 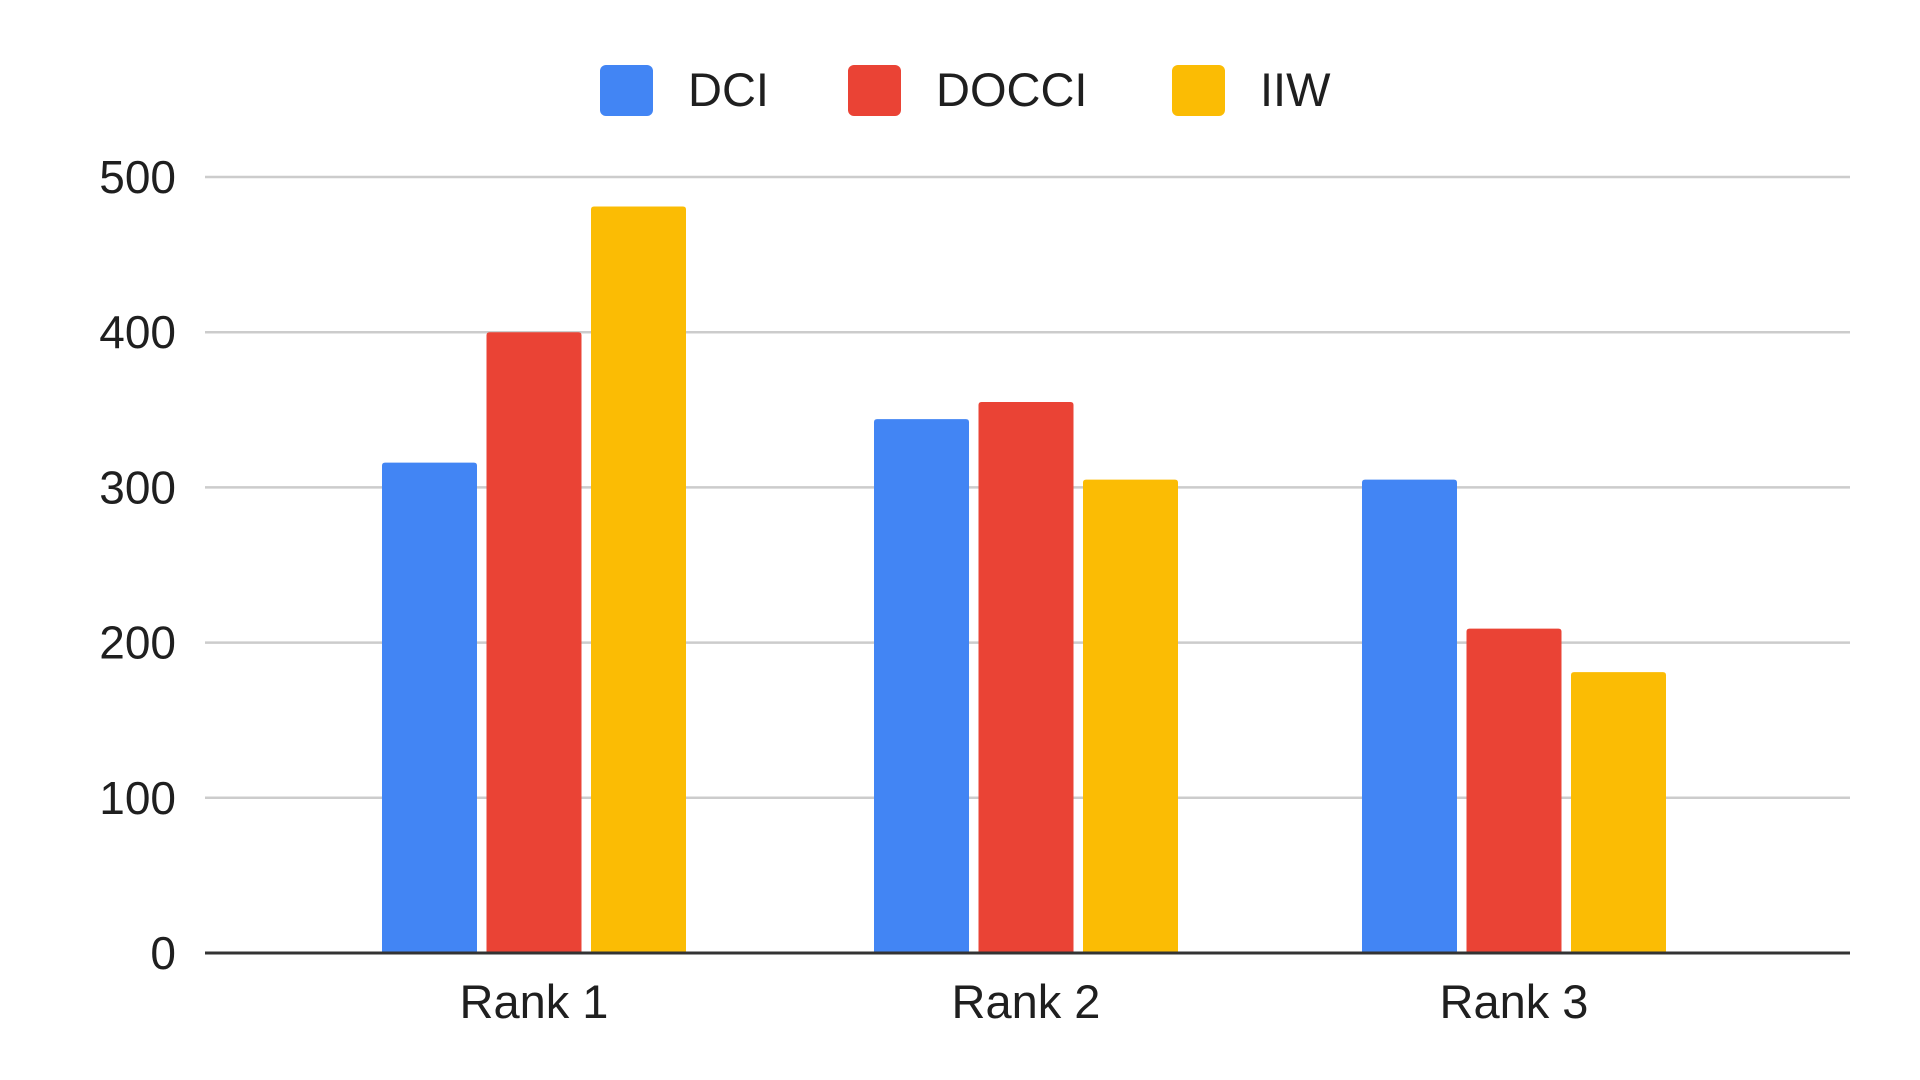 What do you see at coordinates (137, 177) in the screenshot?
I see `y-tick-label: 500` at bounding box center [137, 177].